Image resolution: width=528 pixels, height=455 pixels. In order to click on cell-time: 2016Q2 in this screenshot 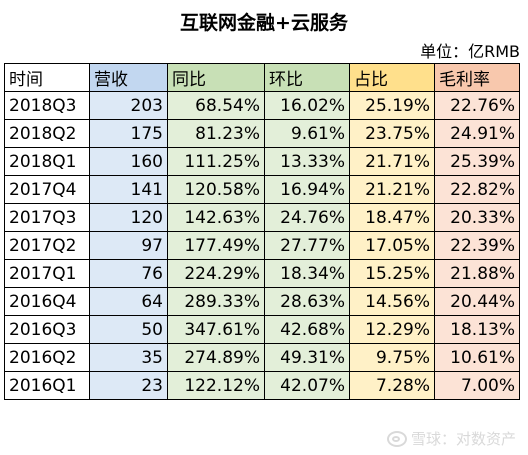, I will do `click(47, 357)`.